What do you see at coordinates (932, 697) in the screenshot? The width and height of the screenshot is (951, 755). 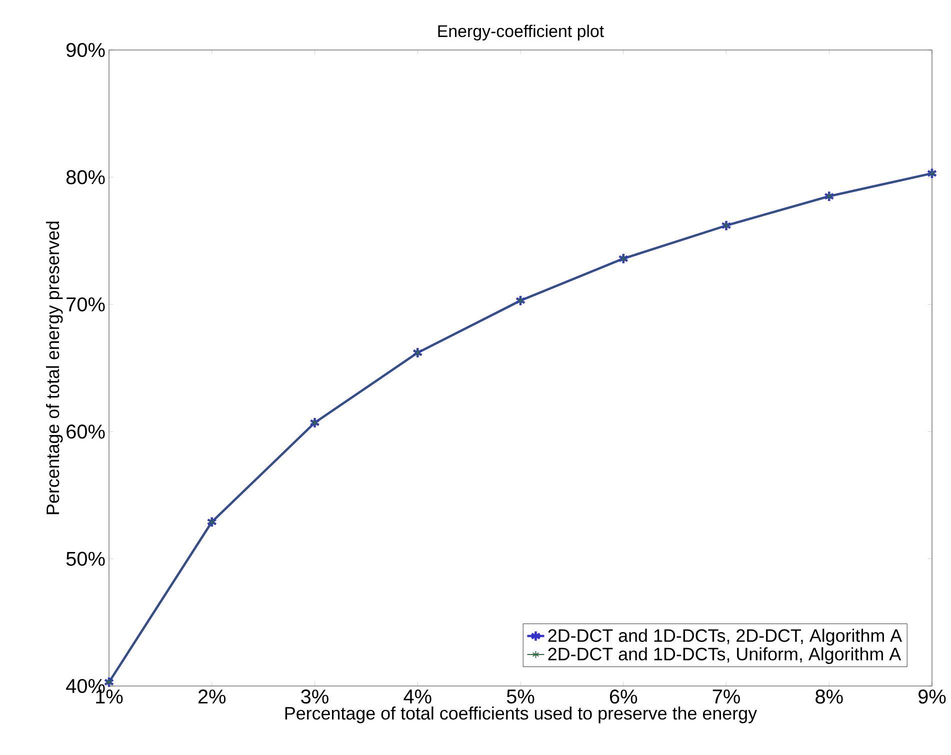 I see `x-tick-label: 9%` at bounding box center [932, 697].